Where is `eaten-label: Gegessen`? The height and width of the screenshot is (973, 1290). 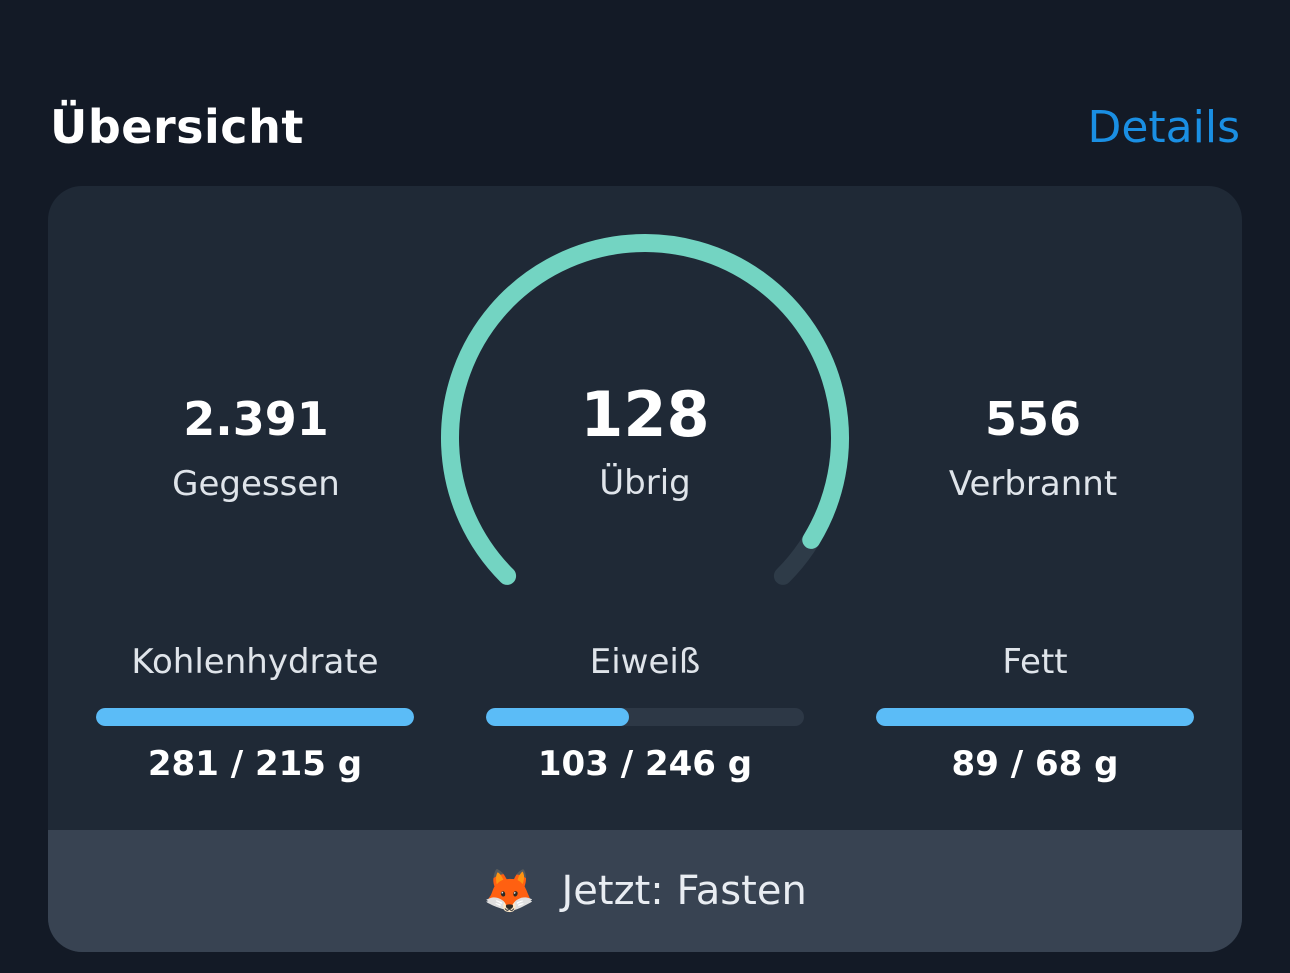 eaten-label: Gegessen is located at coordinates (256, 484).